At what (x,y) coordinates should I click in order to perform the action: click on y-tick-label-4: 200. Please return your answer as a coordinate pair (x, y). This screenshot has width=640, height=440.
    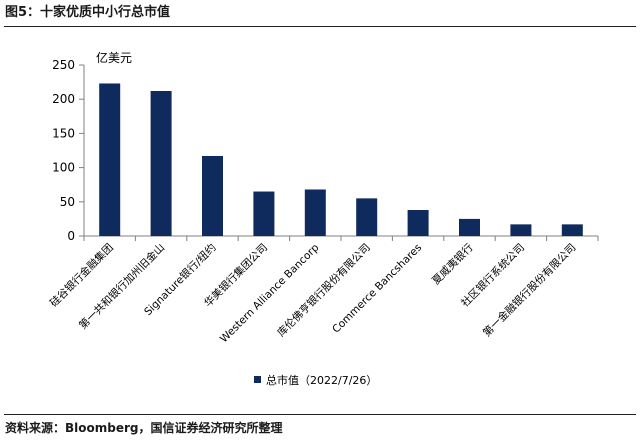
    Looking at the image, I should click on (63, 99).